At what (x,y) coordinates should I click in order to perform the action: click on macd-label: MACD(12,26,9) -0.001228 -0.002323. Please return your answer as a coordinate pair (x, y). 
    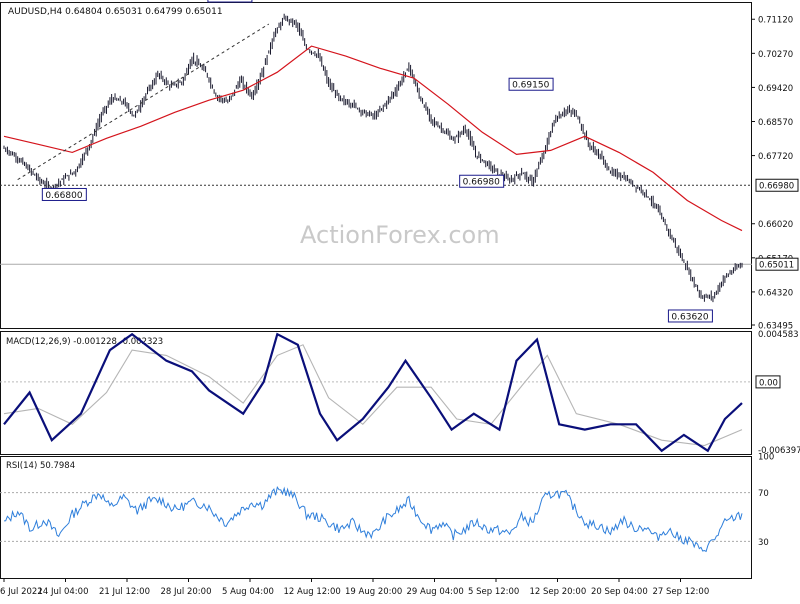
    Looking at the image, I should click on (84, 342).